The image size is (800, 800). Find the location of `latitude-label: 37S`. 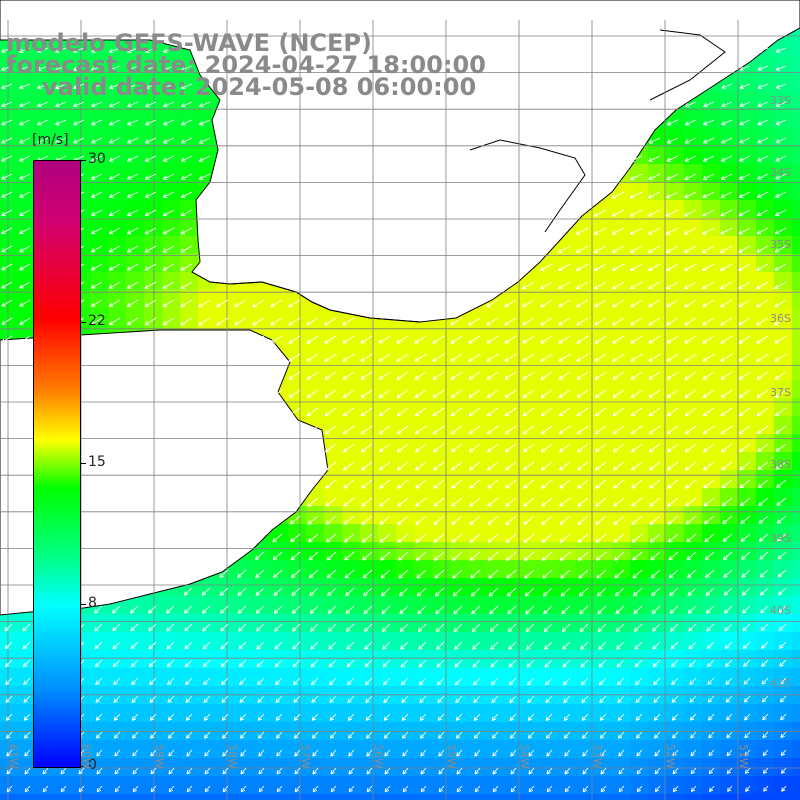

latitude-label: 37S is located at coordinates (780, 392).